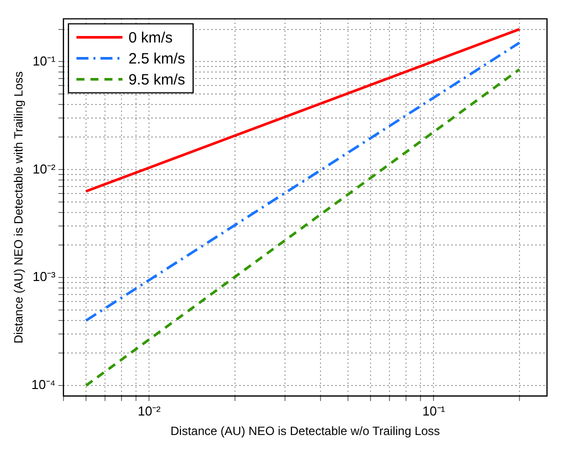 The width and height of the screenshot is (567, 449). I want to click on y-axis-title: Distance (AU) NEO is Detectable with Trailing Loss, so click(19, 207).